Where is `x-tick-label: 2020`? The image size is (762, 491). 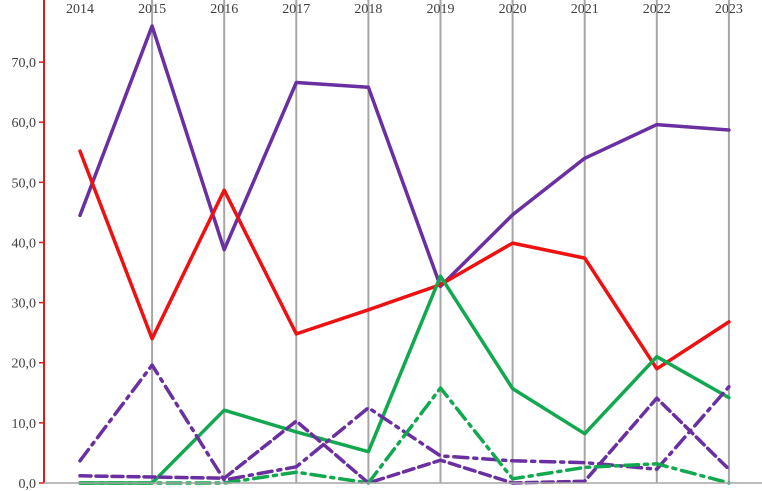
x-tick-label: 2020 is located at coordinates (513, 9).